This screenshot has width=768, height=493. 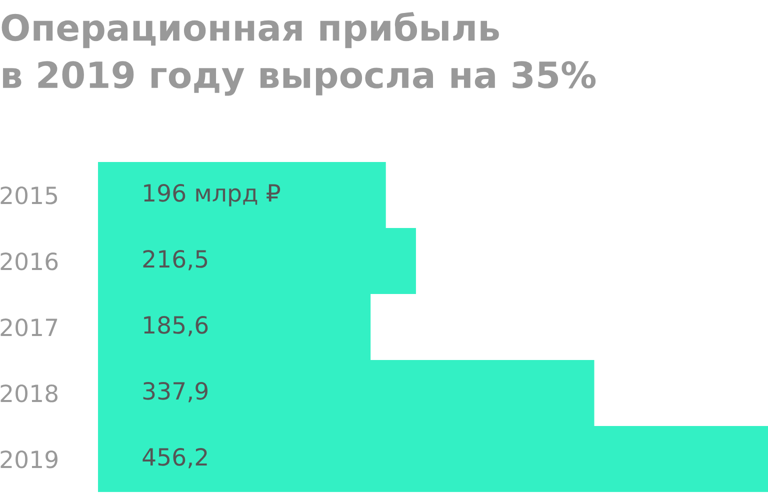 I want to click on y-tick-label: 2016, so click(x=29, y=261).